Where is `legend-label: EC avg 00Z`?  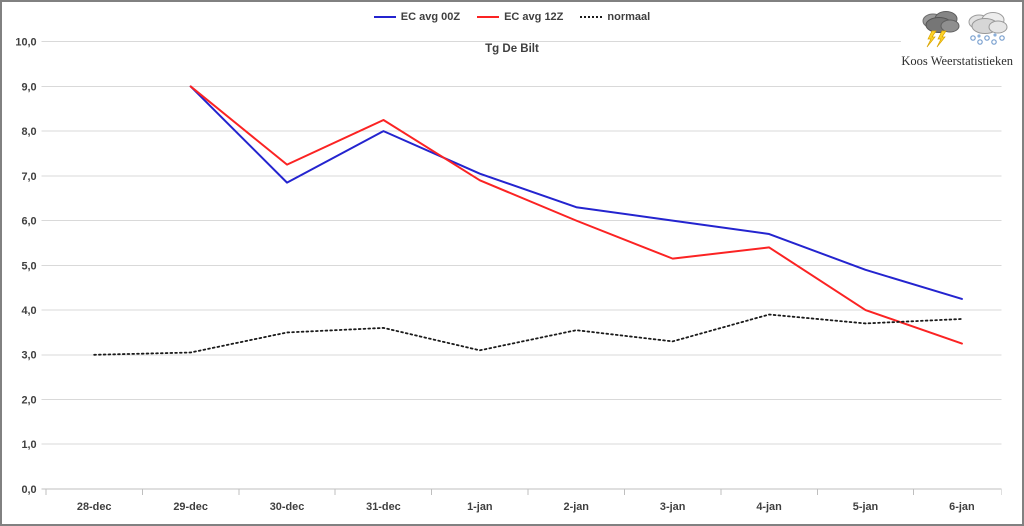
legend-label: EC avg 00Z is located at coordinates (430, 17).